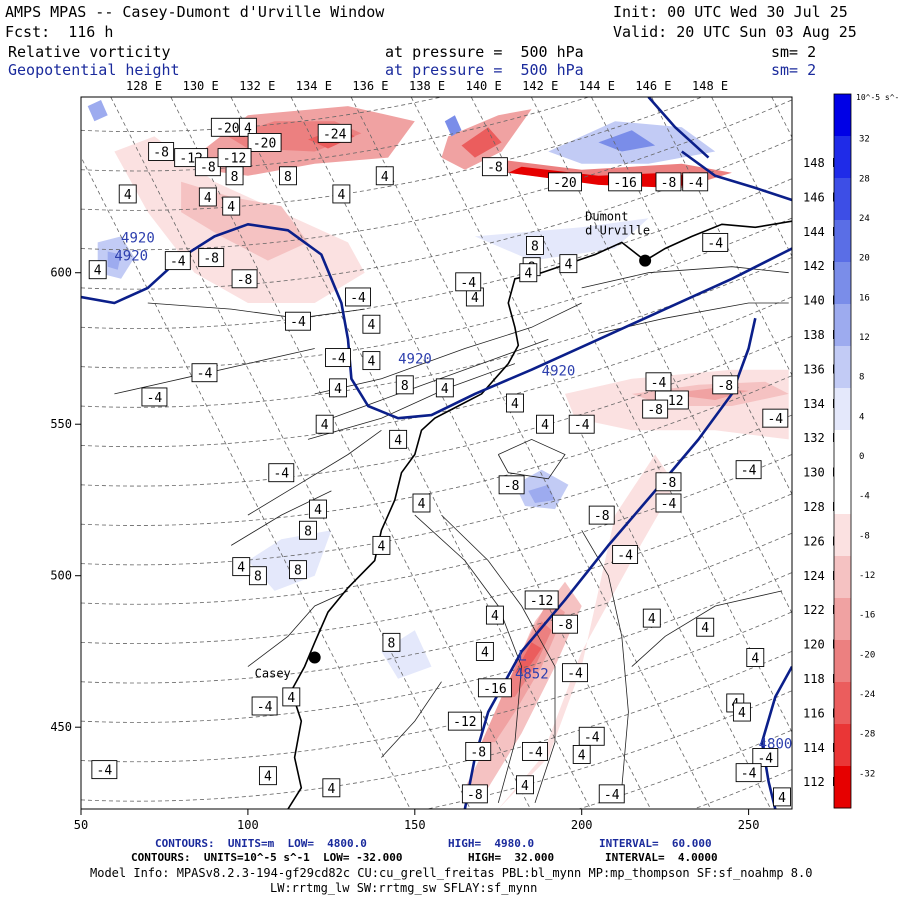  What do you see at coordinates (335, 134) in the screenshot?
I see `vorticity-label: -24` at bounding box center [335, 134].